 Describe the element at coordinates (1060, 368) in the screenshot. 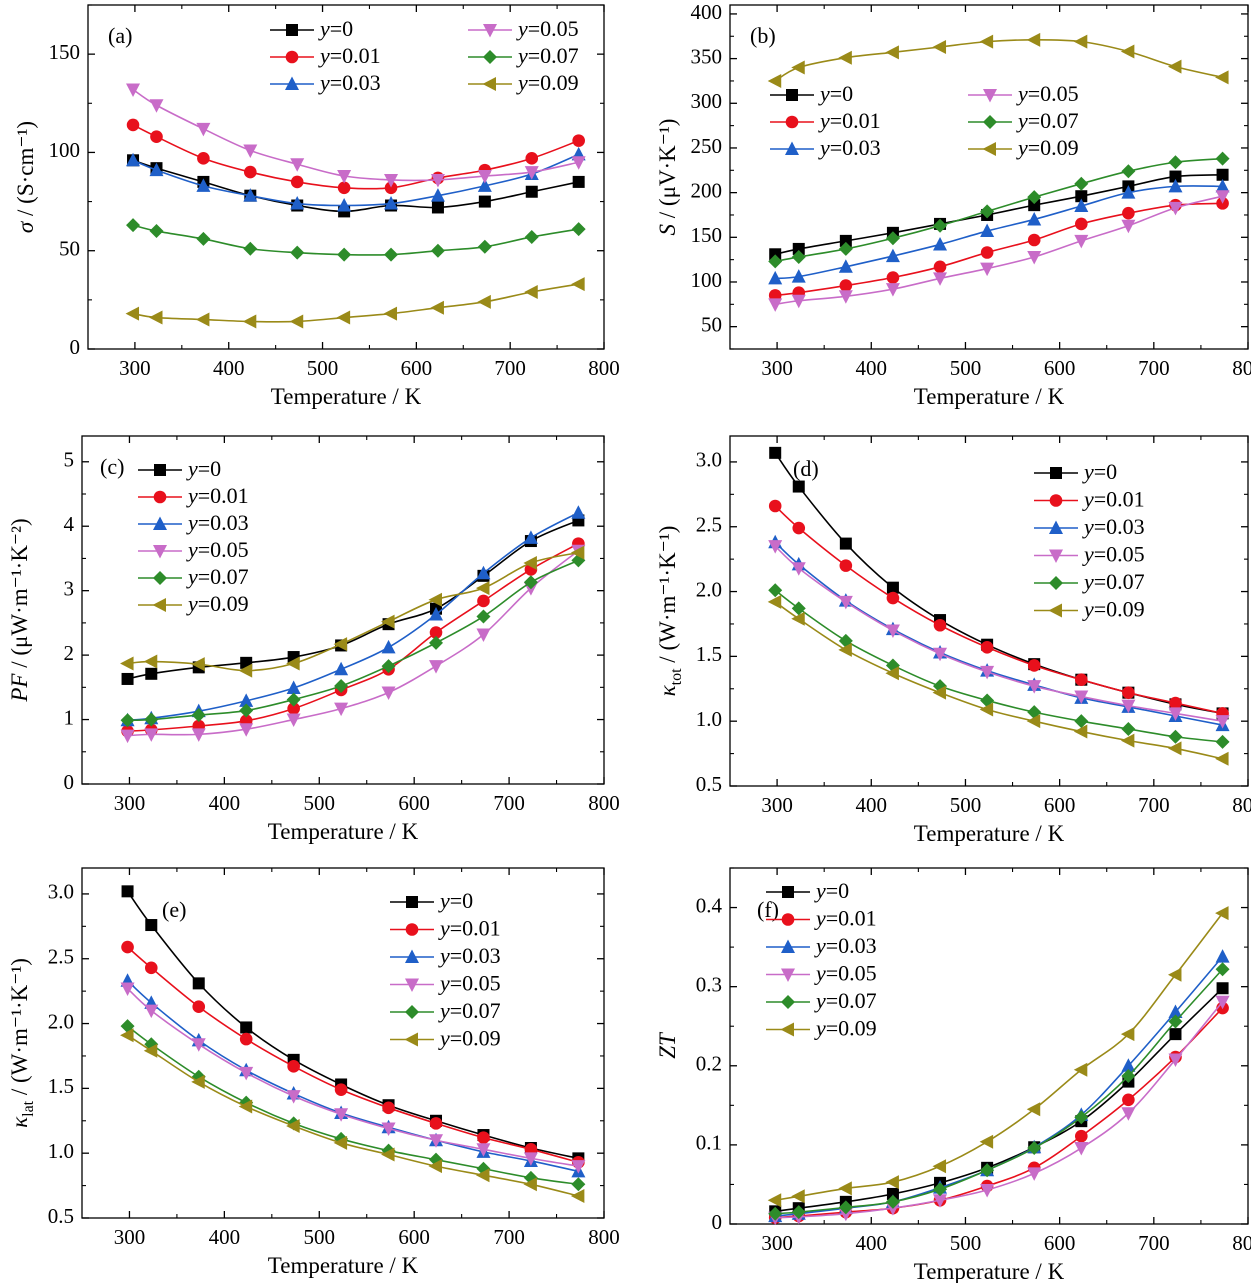

I see `x-tick-label: 600` at that location.